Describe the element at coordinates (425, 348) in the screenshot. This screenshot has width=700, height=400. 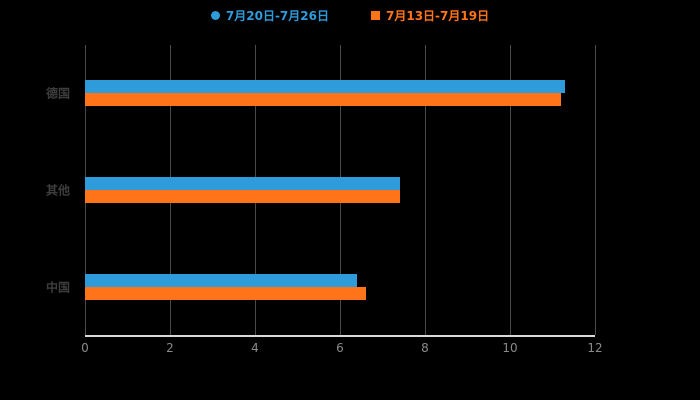
I see `x-tick-label: 8` at that location.